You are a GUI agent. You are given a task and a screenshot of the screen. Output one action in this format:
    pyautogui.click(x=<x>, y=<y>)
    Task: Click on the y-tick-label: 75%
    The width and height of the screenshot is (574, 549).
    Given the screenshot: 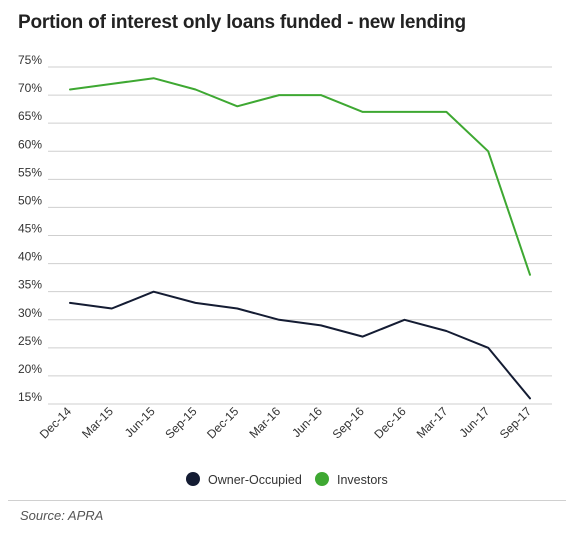 What is the action you would take?
    pyautogui.click(x=30, y=60)
    